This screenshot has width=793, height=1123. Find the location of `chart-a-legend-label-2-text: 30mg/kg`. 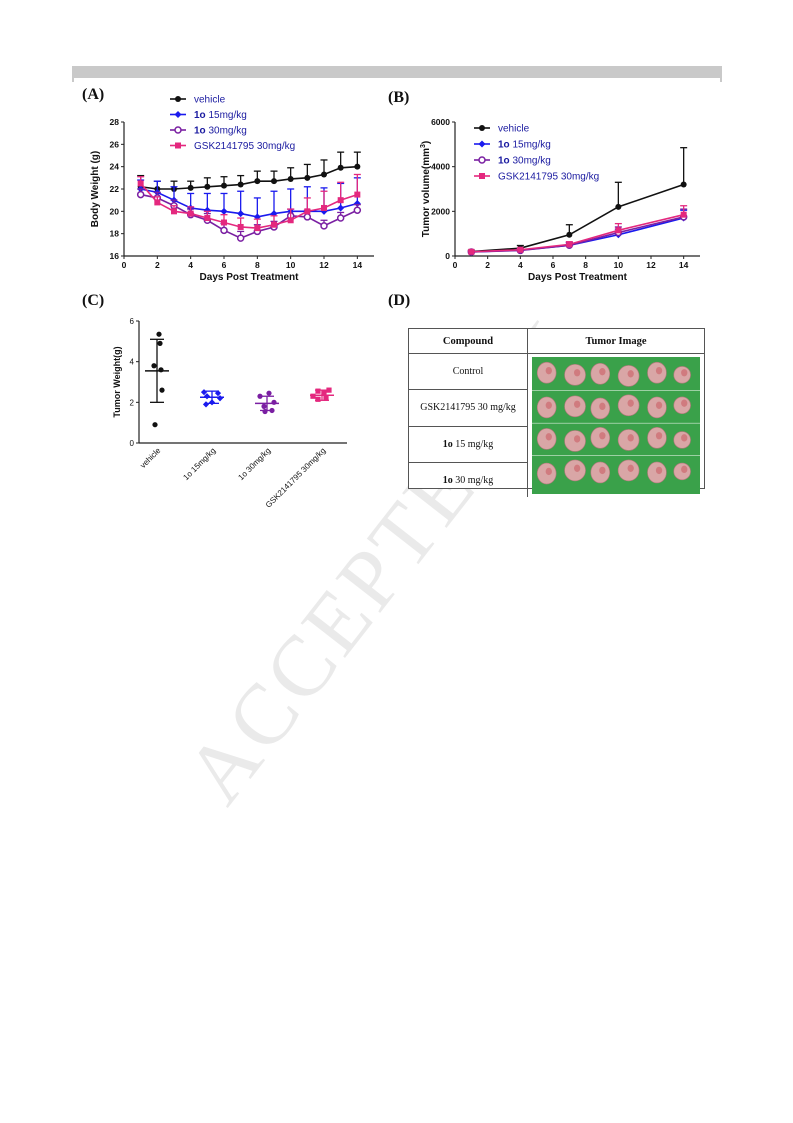

chart-a-legend-label-2-text: 30mg/kg is located at coordinates (226, 131).